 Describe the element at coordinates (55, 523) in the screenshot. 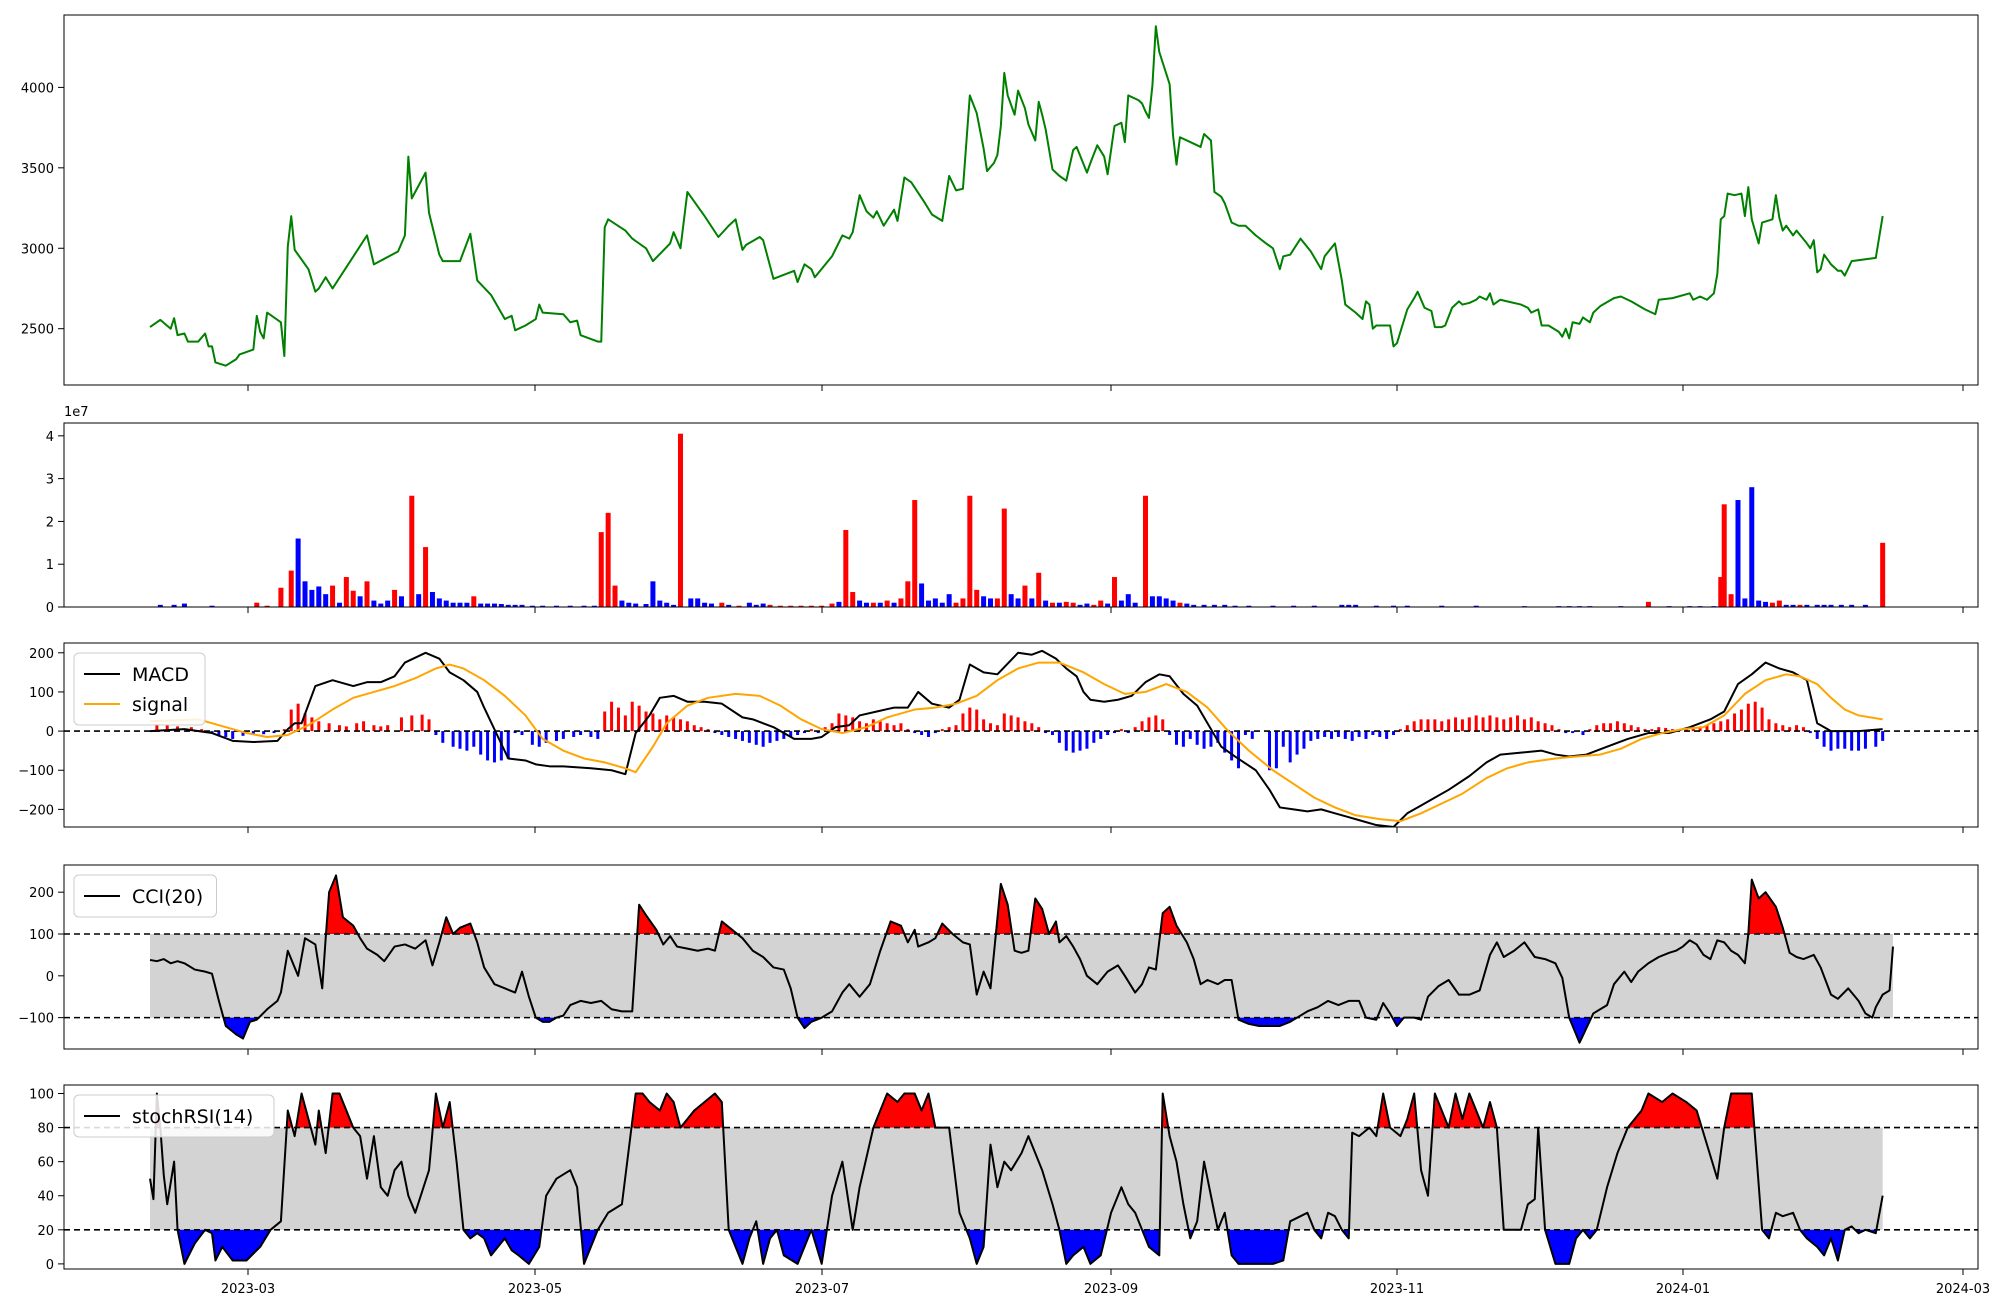

I see `volume-y-axis: 0 1 2 3 4` at that location.